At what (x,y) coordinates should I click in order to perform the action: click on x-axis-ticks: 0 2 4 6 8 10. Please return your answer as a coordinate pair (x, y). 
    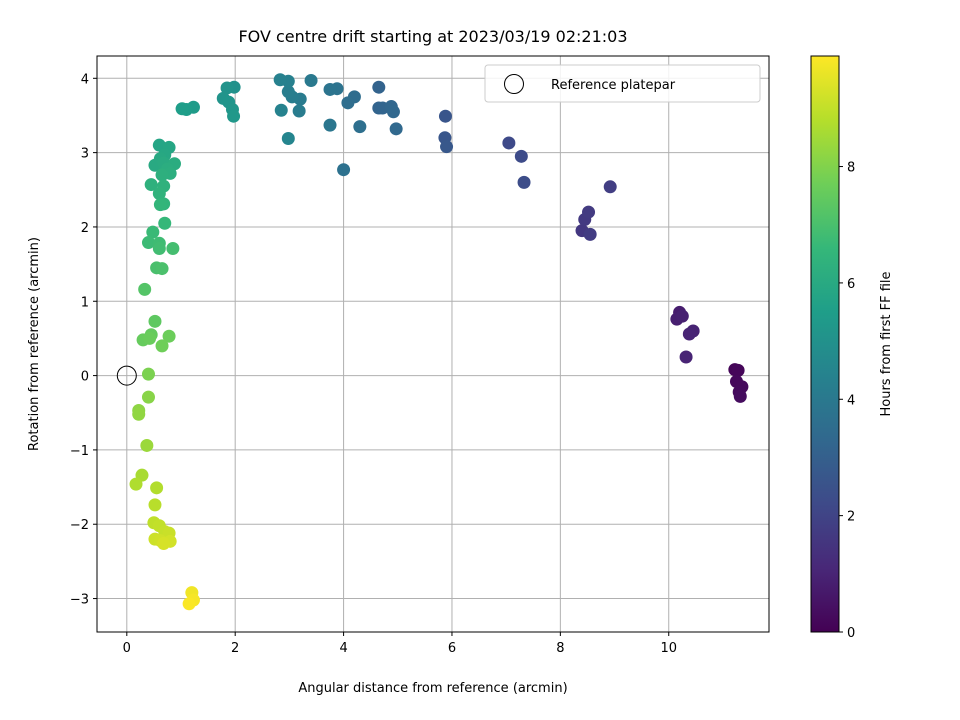
    Looking at the image, I should click on (400, 644).